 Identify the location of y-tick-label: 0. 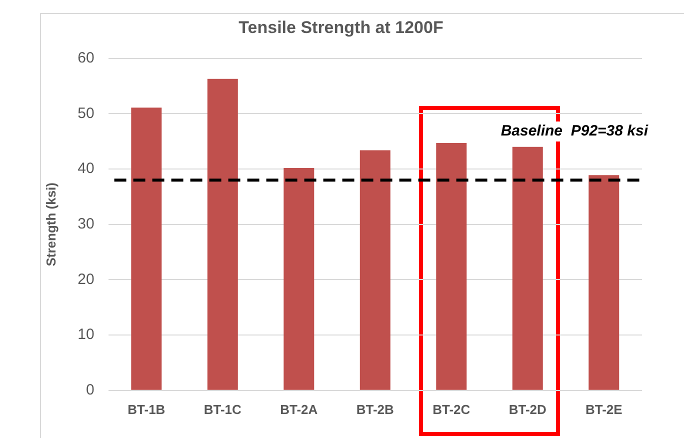
(90, 390).